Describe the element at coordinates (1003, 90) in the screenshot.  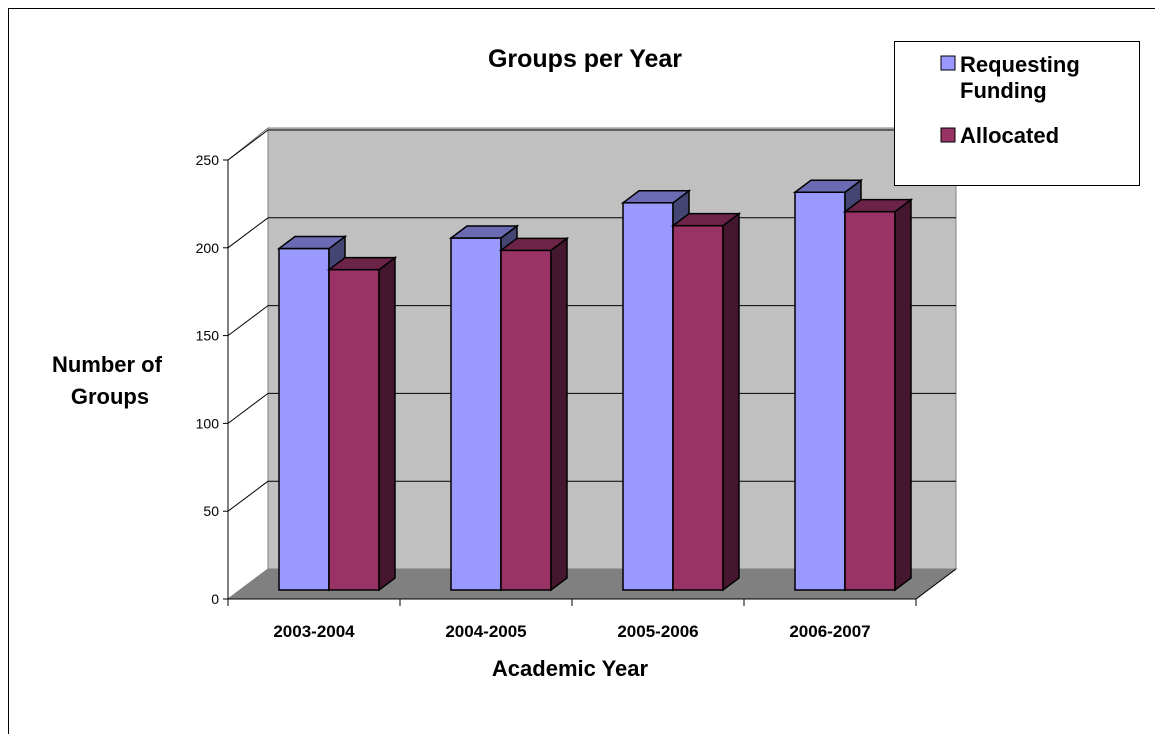
I see `legend-label-requesting-funding-line-2: Funding` at that location.